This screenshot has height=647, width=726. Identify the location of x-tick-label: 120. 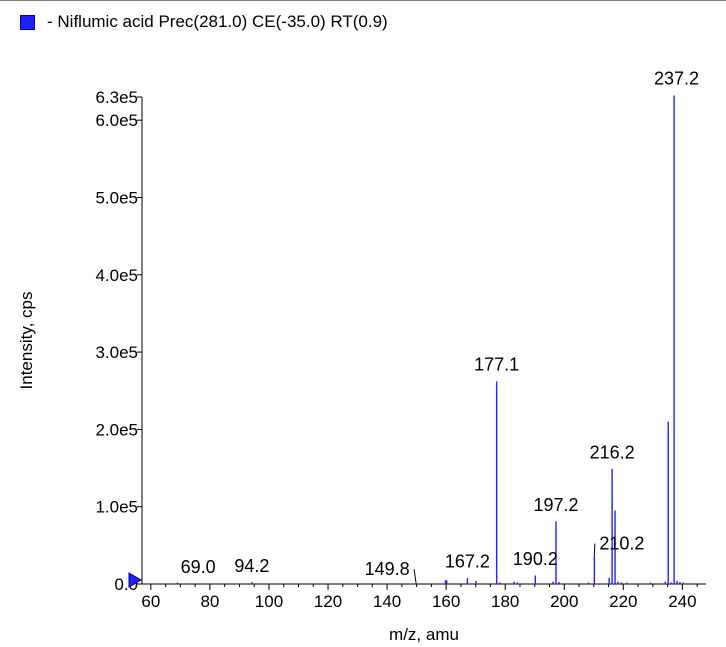
(328, 601).